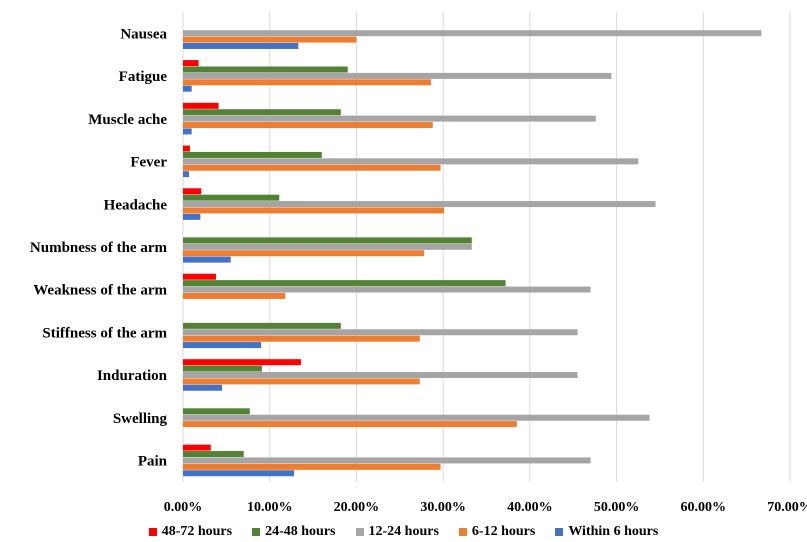 The image size is (807, 542). I want to click on x-tick-label: 20.00%, so click(357, 507).